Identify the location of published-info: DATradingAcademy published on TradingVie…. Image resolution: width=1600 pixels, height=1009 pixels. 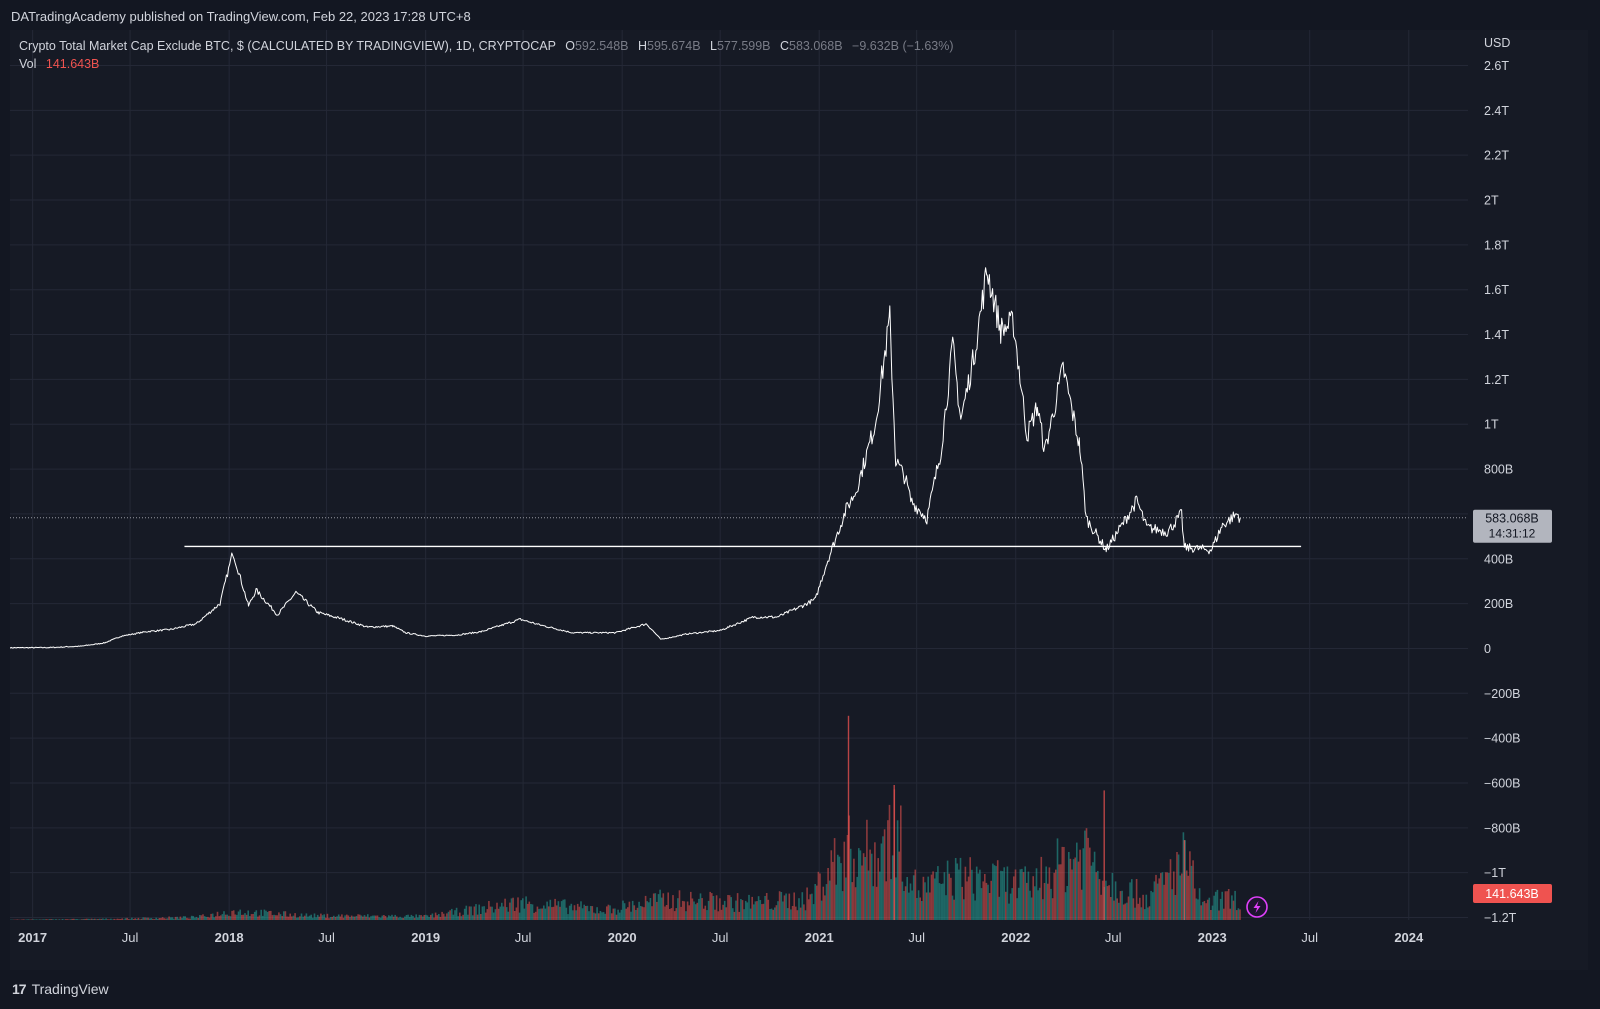
(241, 16).